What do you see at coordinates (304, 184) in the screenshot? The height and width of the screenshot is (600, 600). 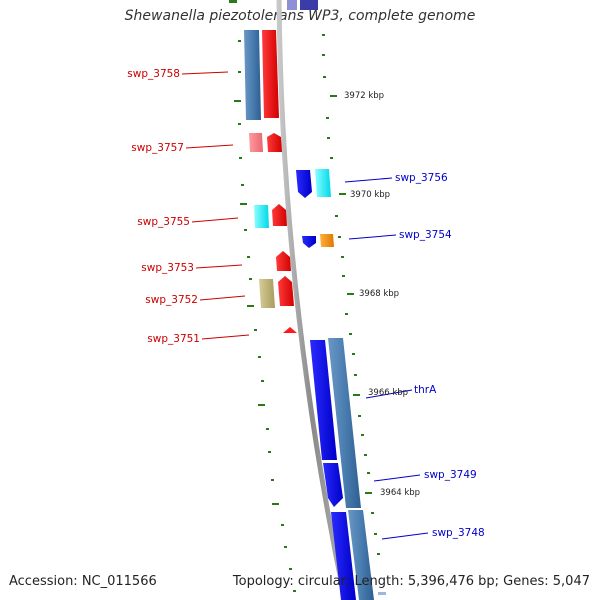 I see `gene-swp_3756-a` at bounding box center [304, 184].